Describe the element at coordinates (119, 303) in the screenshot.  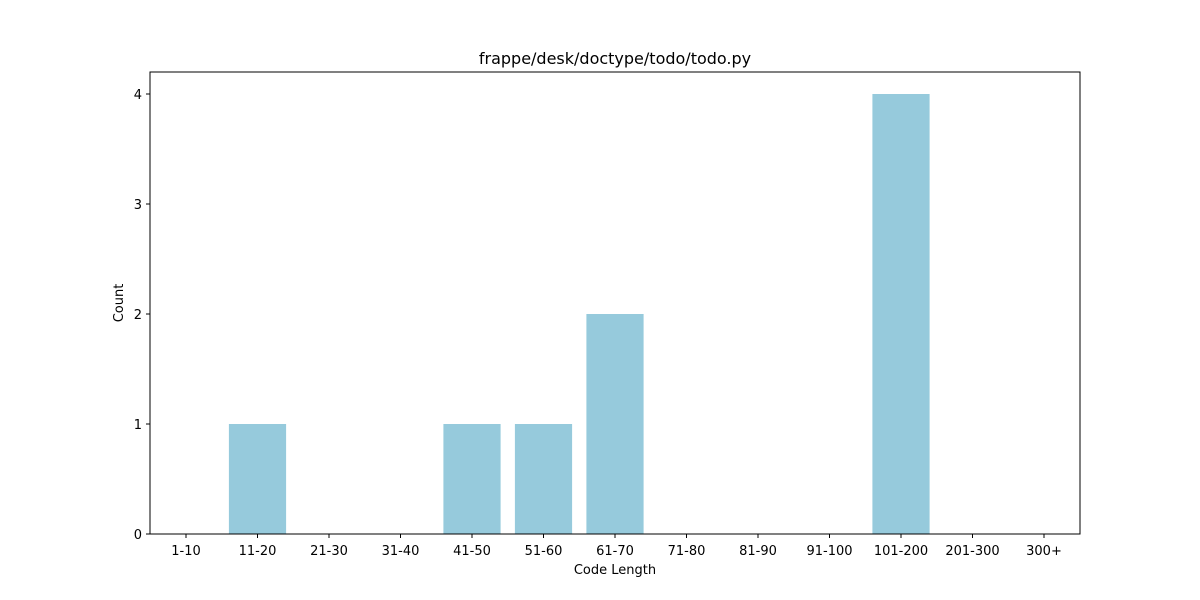
I see `y-axis-label: Count` at that location.